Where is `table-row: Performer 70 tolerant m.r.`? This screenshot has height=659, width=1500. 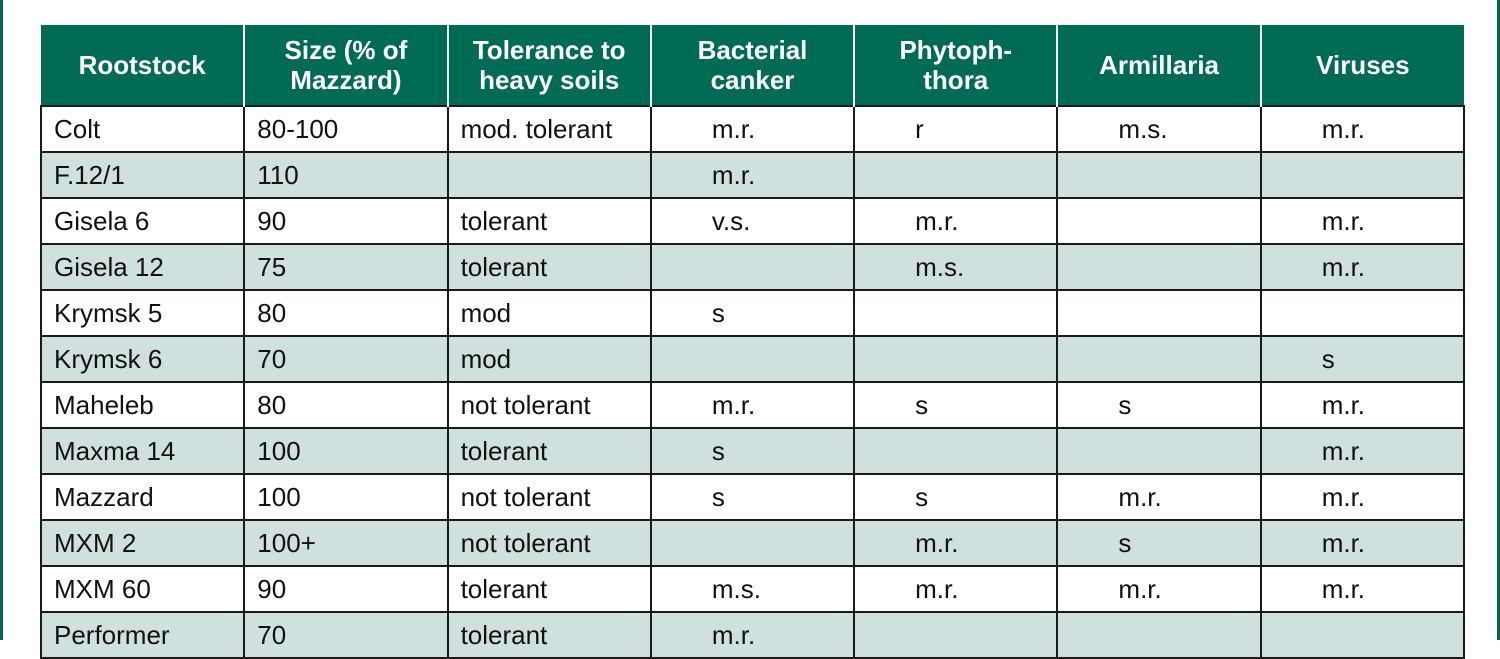
table-row: Performer 70 tolerant m.r. is located at coordinates (752, 635).